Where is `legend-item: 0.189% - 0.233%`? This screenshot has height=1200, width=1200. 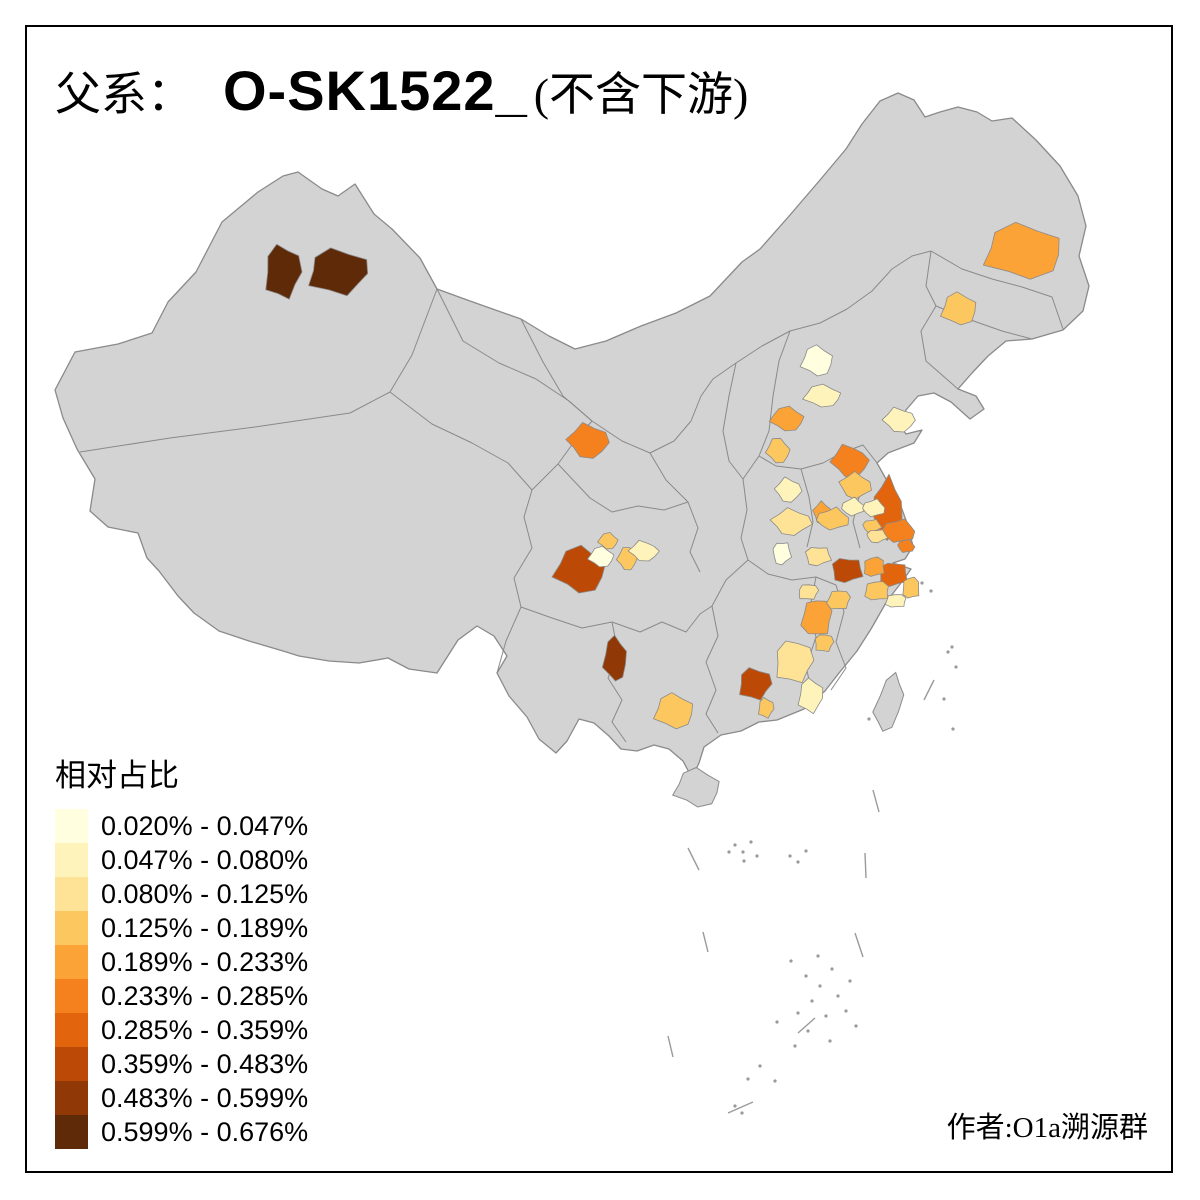
legend-item: 0.189% - 0.233% is located at coordinates (181, 962).